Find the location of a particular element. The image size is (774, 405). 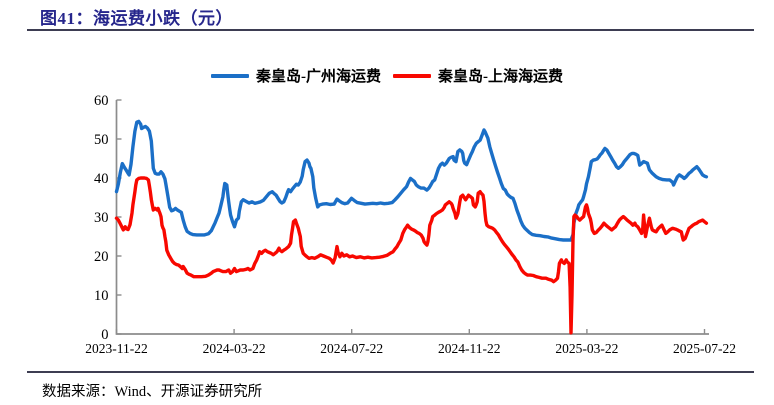

svg-text: 0 is located at coordinates (104, 335).